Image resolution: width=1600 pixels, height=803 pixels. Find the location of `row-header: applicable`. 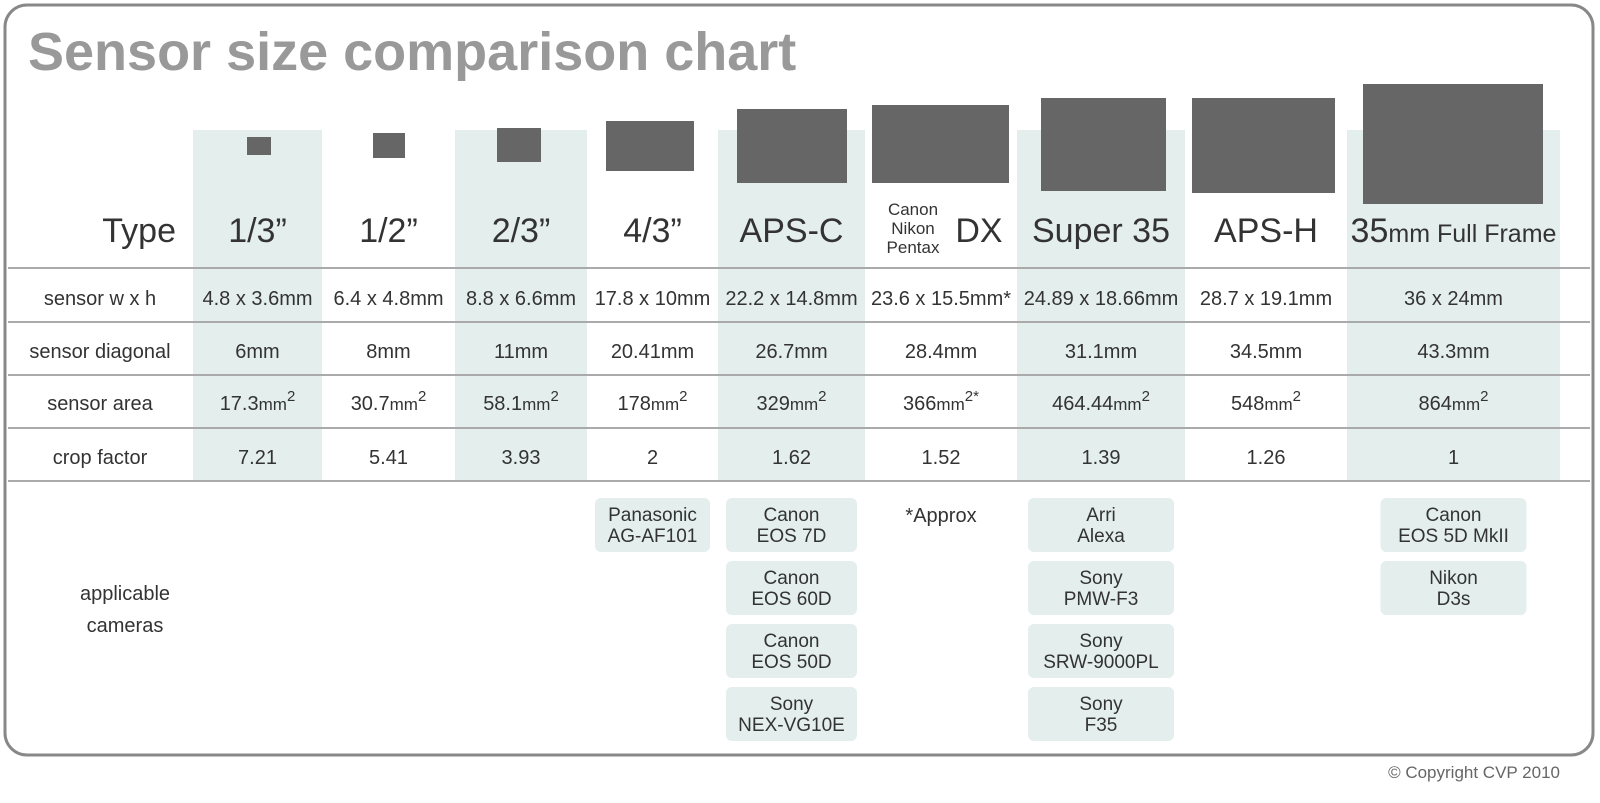

row-header: applicable is located at coordinates (125, 594).